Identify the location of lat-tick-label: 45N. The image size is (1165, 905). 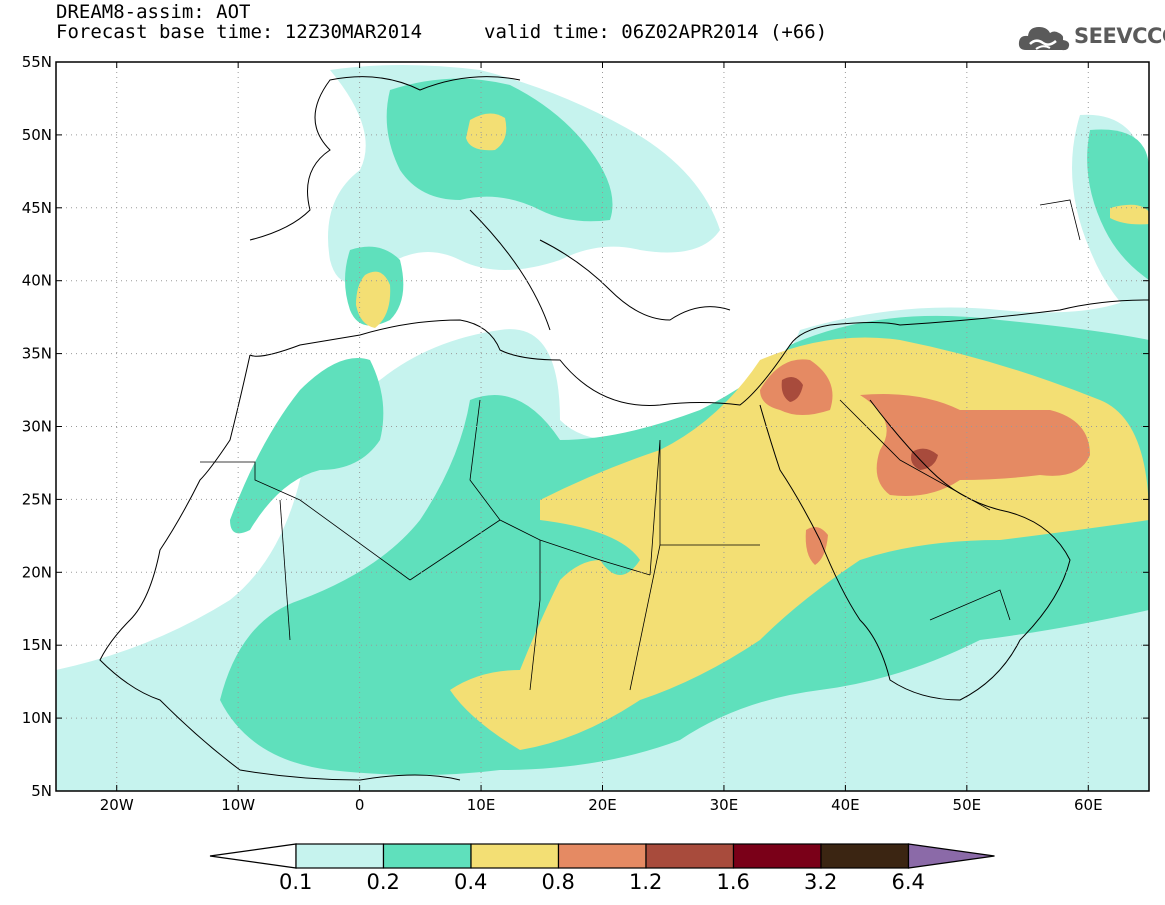
(37, 208).